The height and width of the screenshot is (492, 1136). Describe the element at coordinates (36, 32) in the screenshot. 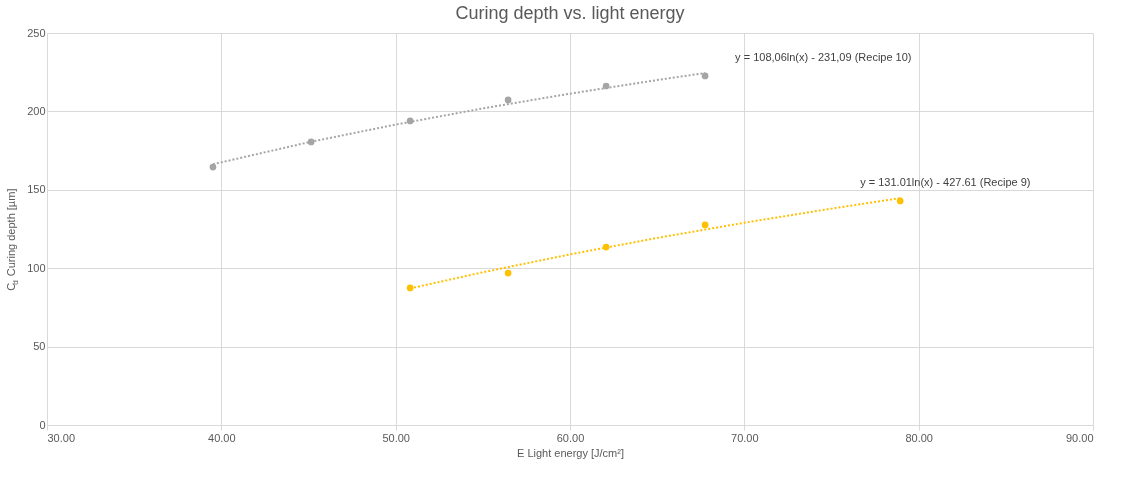

I see `y-tick-label: 250` at that location.